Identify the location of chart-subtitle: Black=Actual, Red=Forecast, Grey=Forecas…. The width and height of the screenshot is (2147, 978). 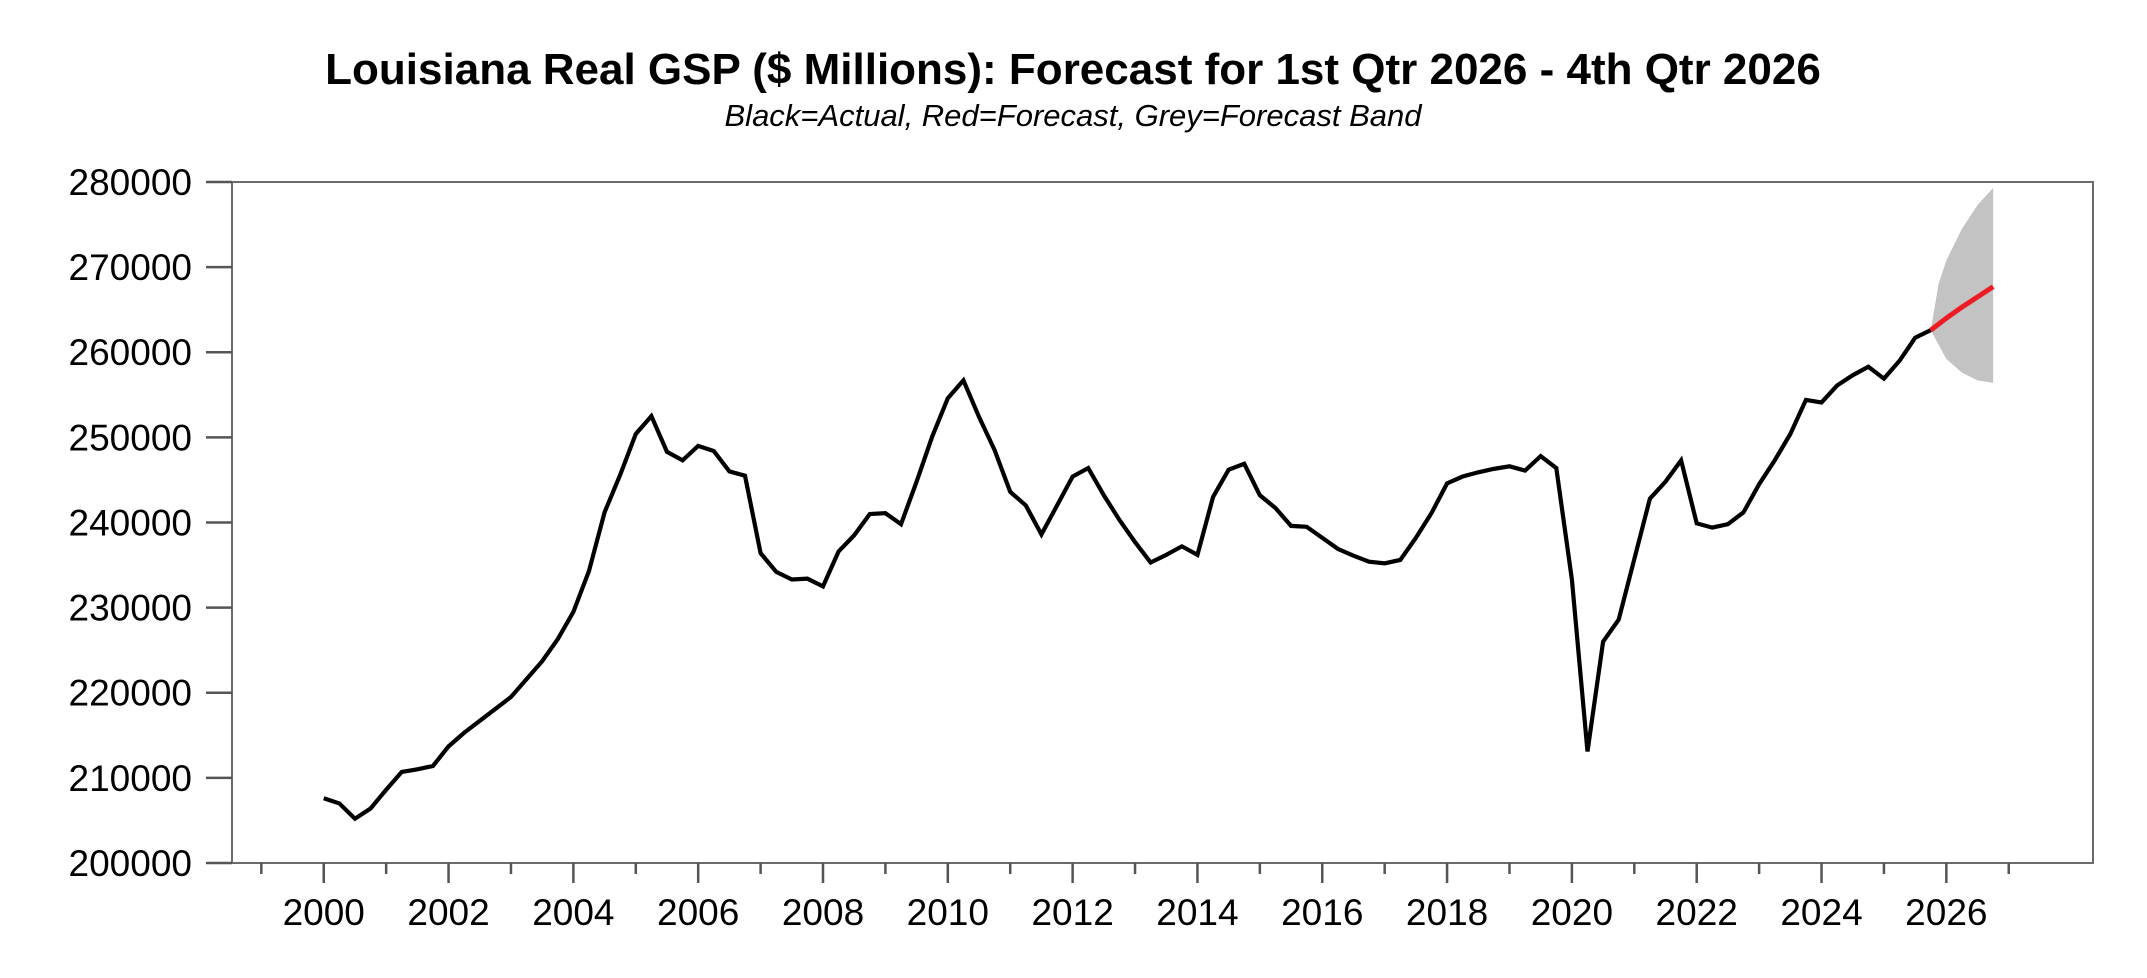
(1074, 115).